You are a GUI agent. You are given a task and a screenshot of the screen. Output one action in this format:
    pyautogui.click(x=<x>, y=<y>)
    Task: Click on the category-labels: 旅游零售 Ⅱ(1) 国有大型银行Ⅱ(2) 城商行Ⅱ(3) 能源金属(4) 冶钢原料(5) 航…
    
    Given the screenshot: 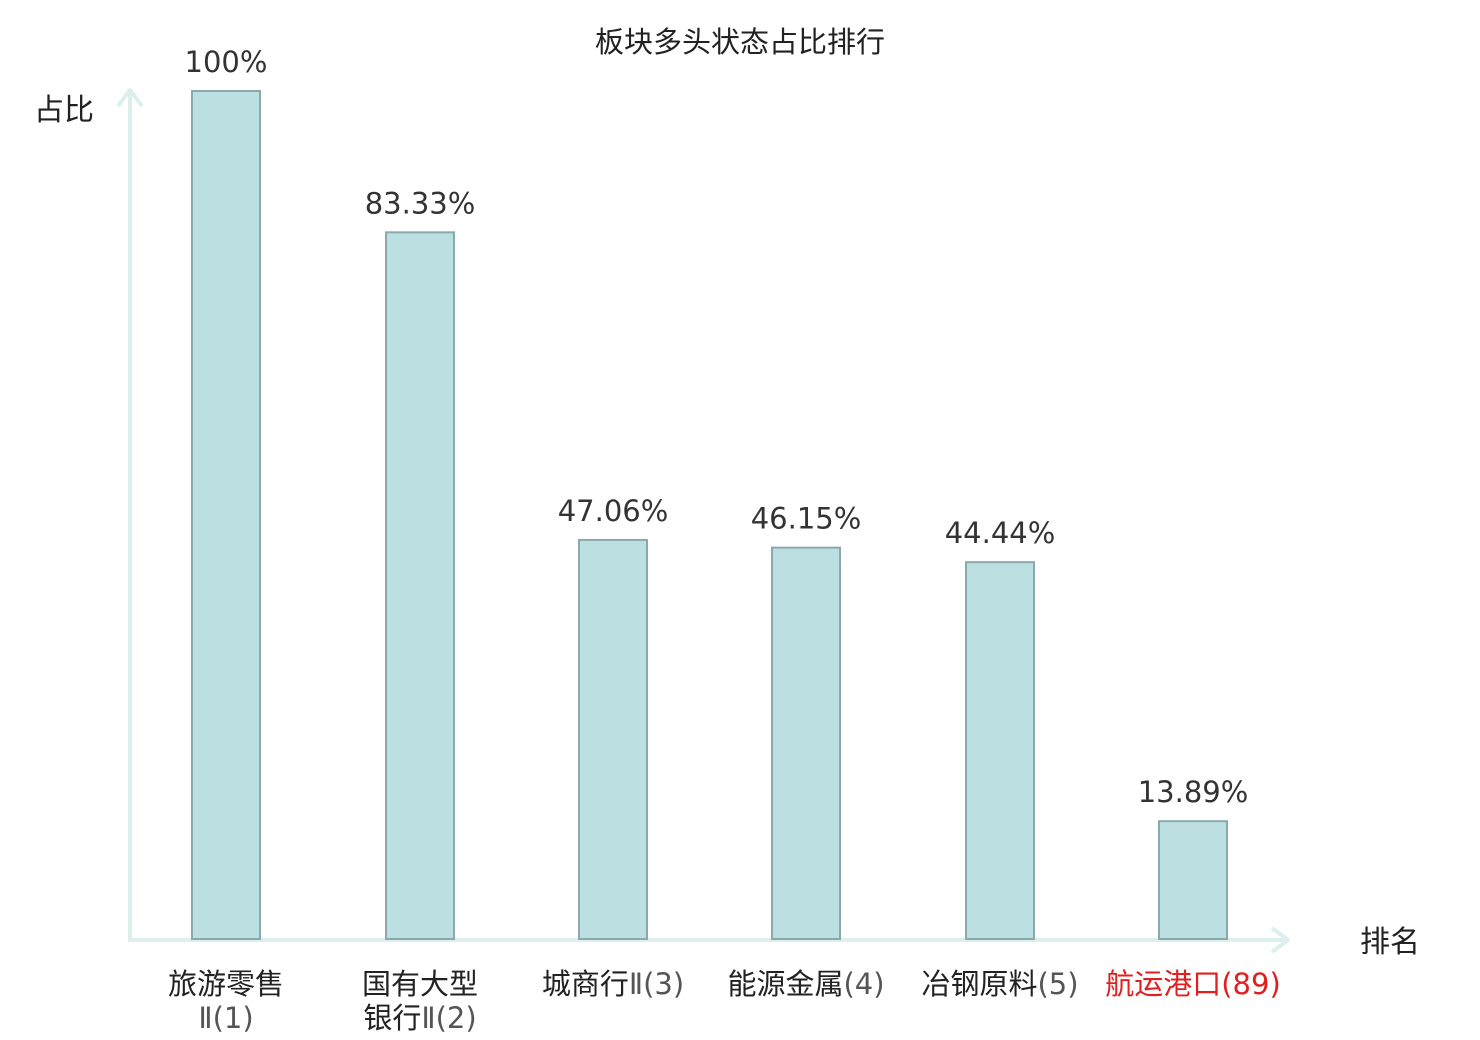 What is the action you would take?
    pyautogui.click(x=724, y=1001)
    